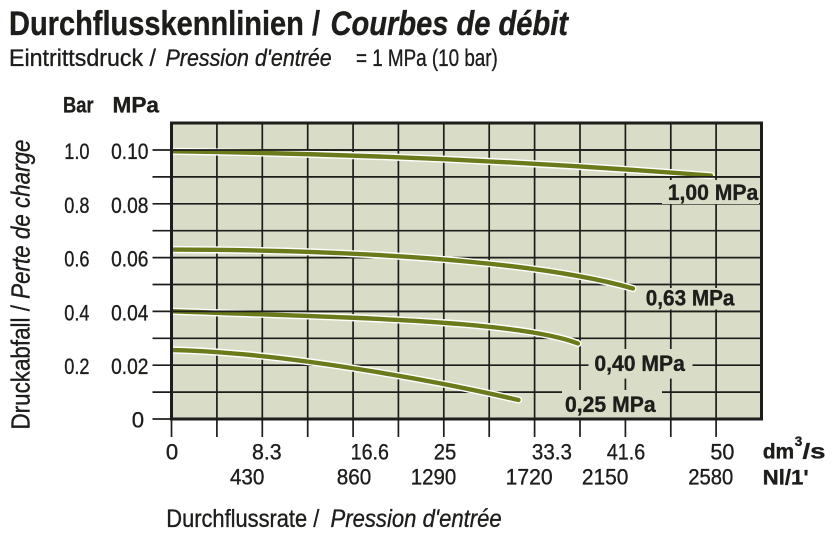  What do you see at coordinates (76, 312) in the screenshot?
I see `svg-text: 0.4` at bounding box center [76, 312].